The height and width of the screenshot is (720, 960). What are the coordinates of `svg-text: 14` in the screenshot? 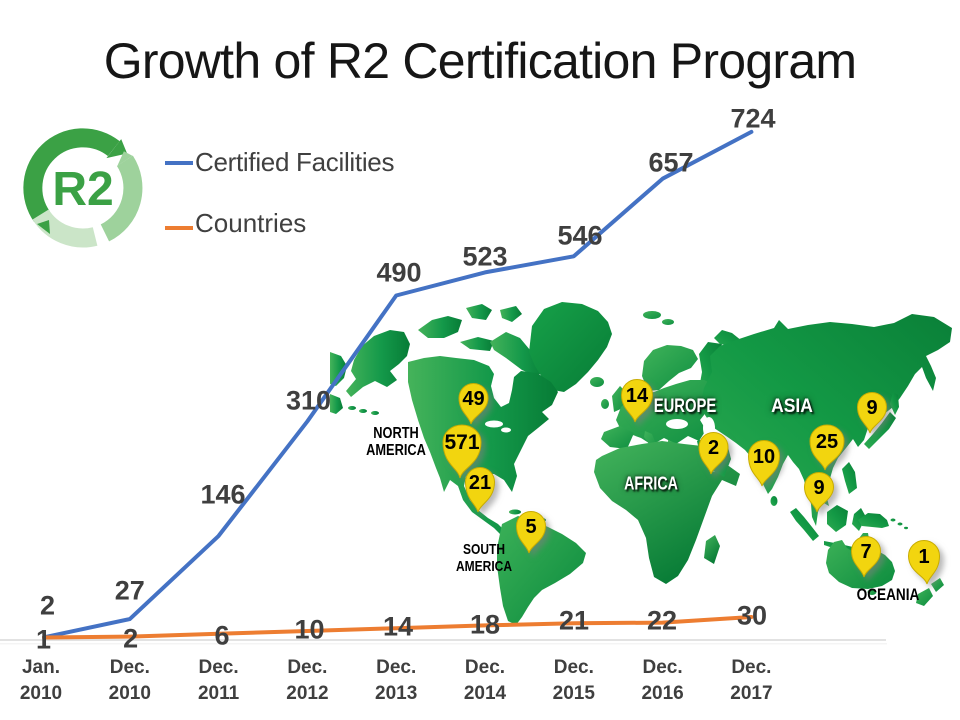 It's located at (637, 396).